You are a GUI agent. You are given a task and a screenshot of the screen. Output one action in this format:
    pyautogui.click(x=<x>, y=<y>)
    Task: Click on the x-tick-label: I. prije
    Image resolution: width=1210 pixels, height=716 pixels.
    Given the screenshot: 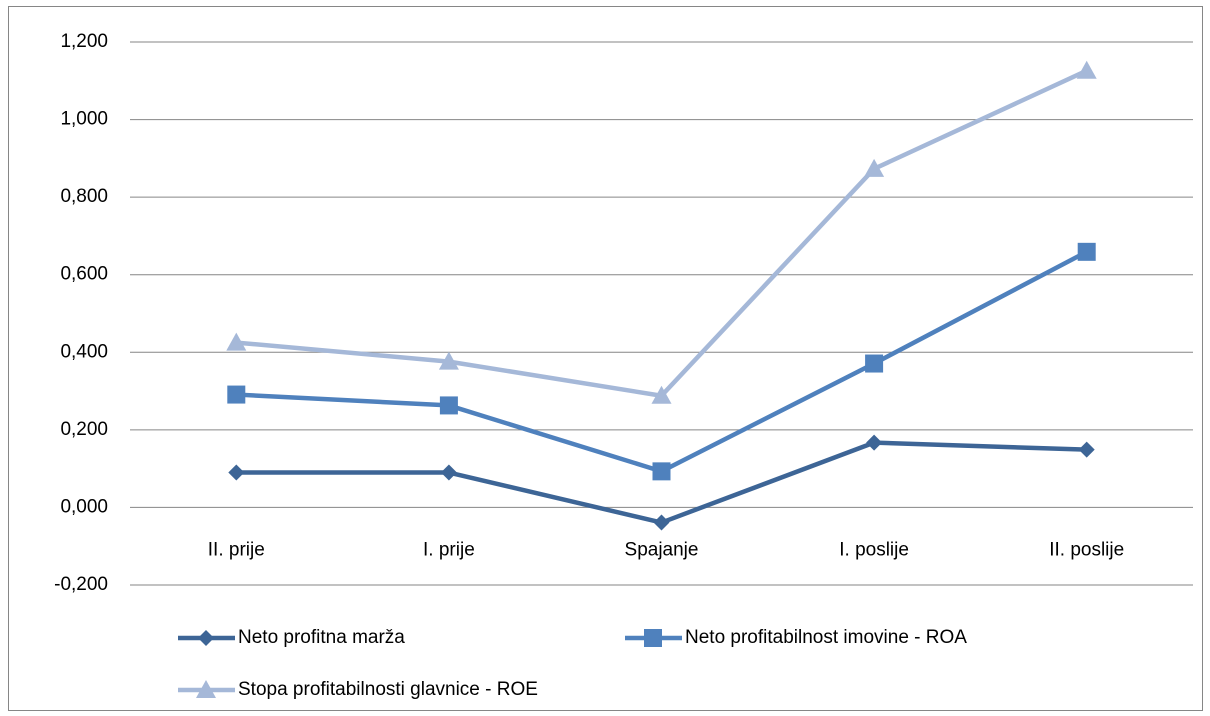 What is the action you would take?
    pyautogui.click(x=449, y=549)
    